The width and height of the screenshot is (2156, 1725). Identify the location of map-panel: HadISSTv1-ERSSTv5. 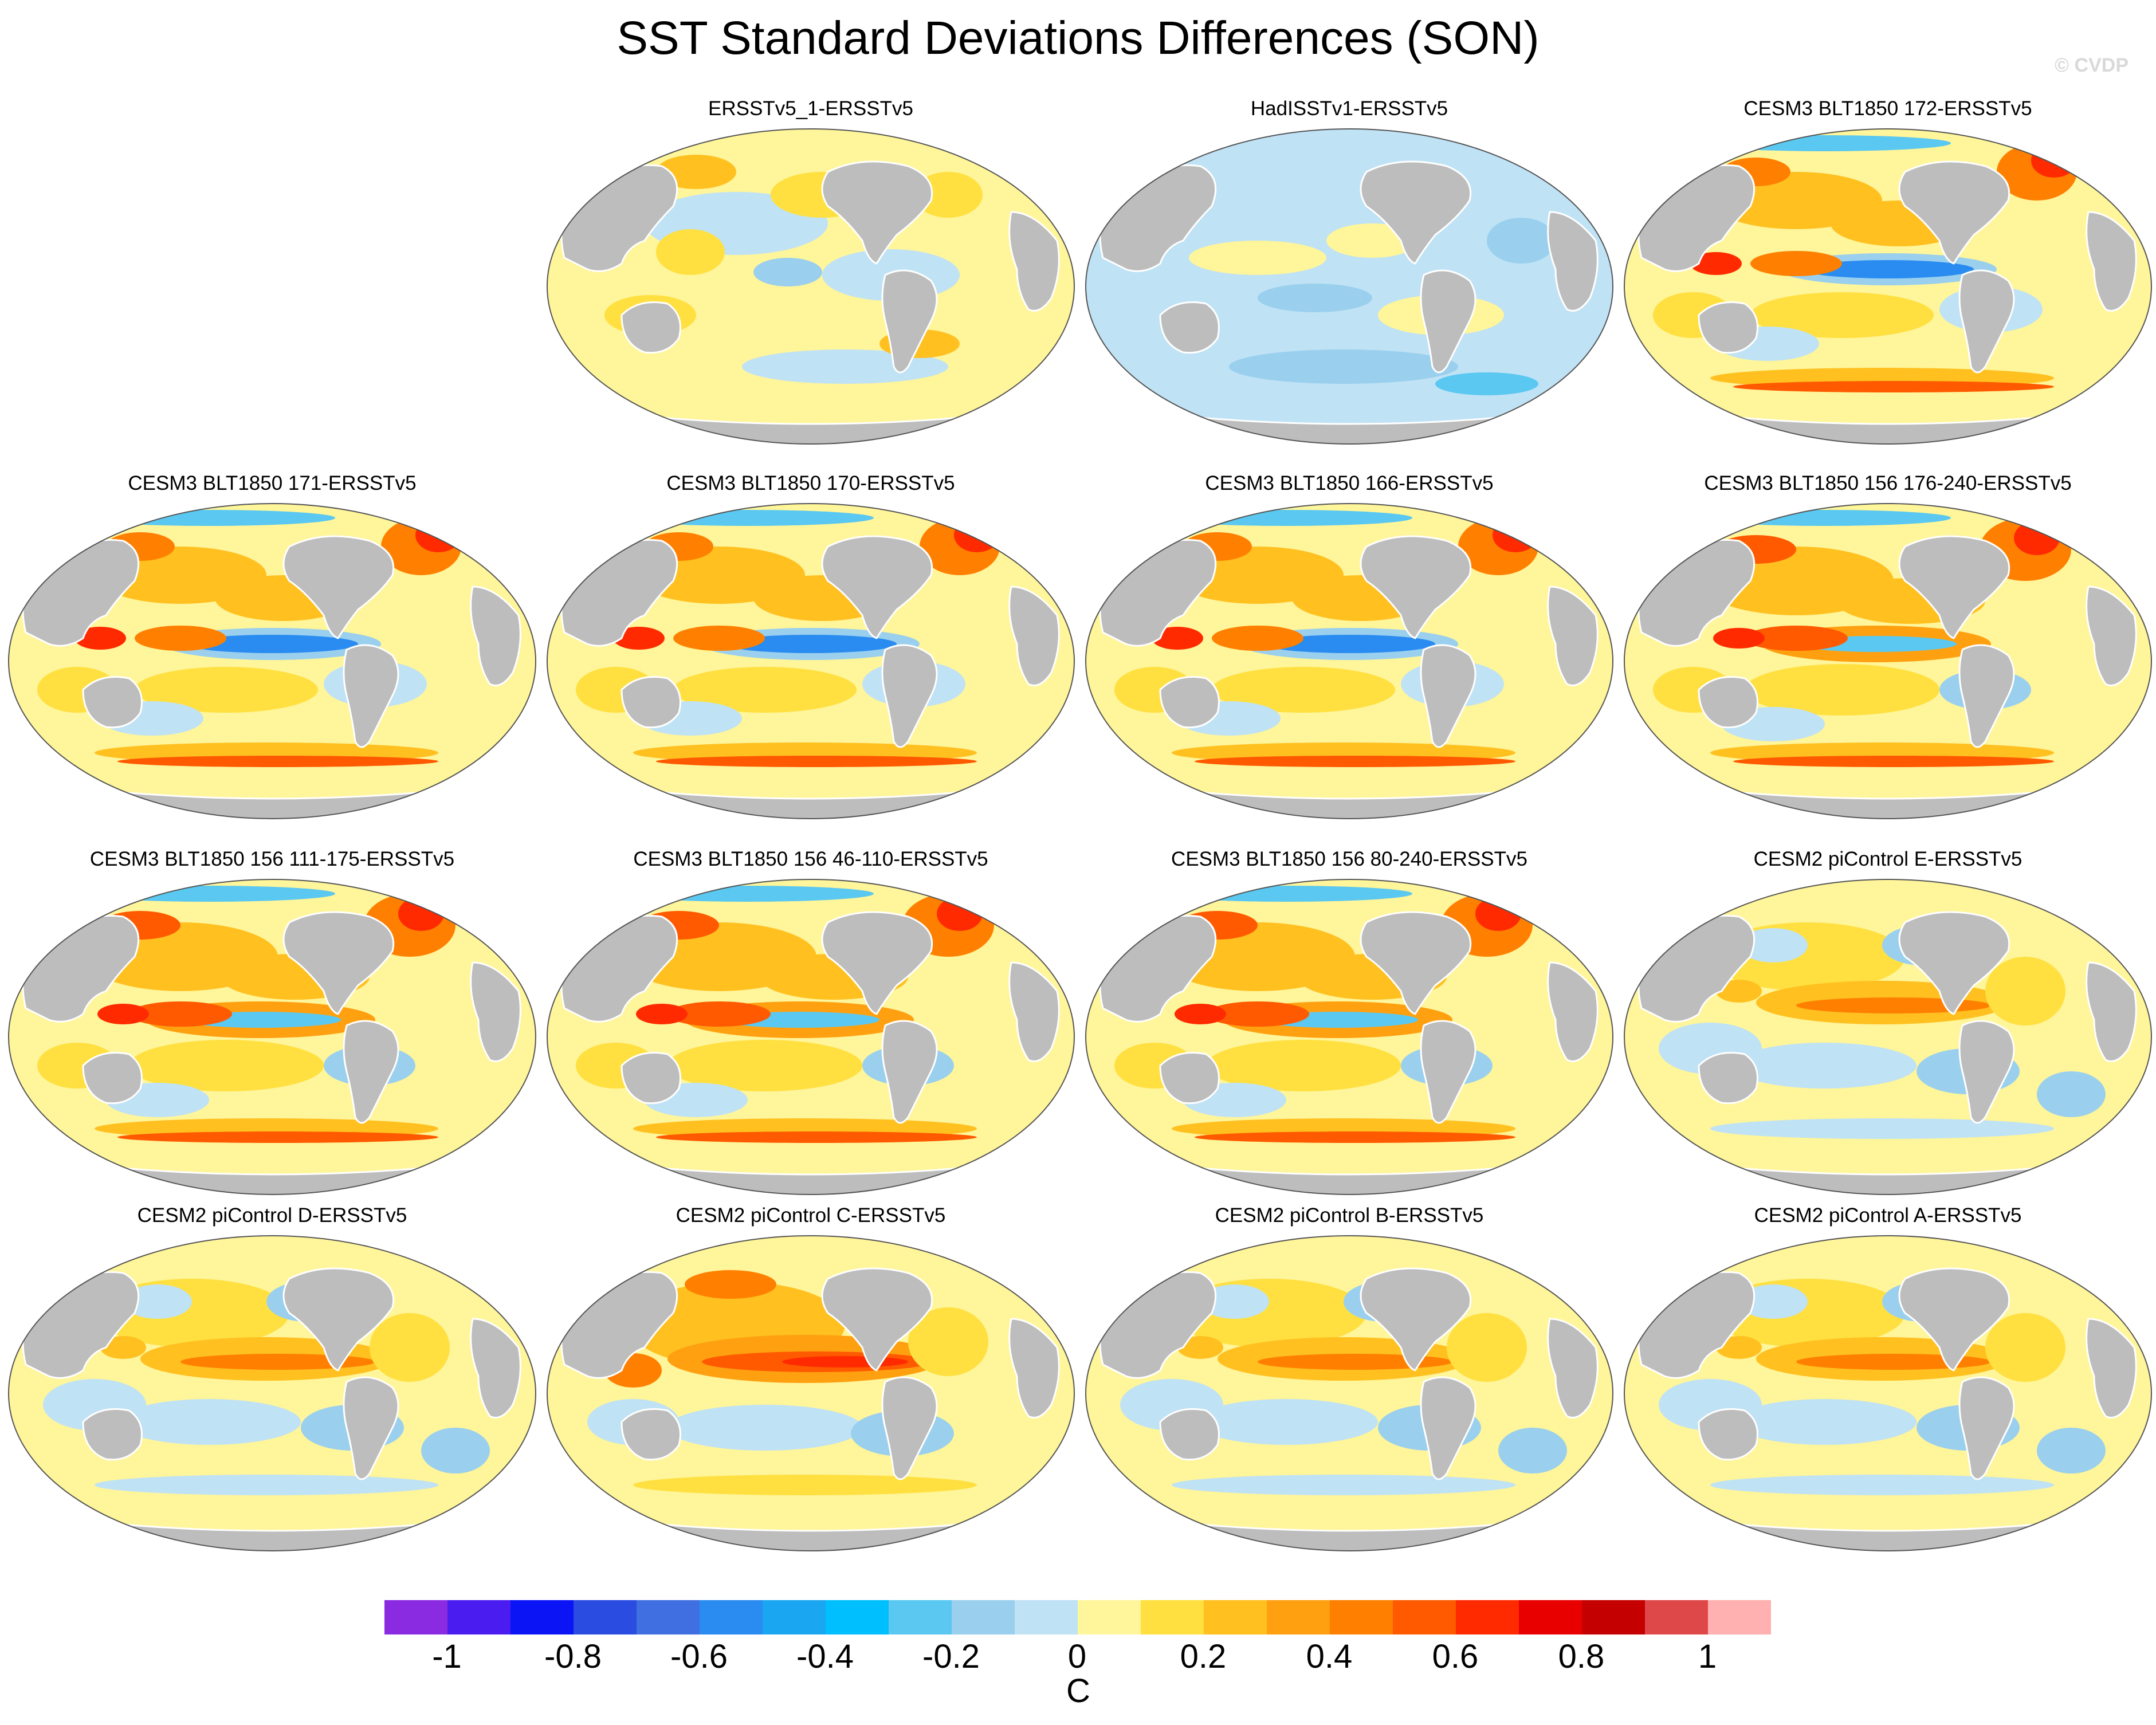
(1349, 283).